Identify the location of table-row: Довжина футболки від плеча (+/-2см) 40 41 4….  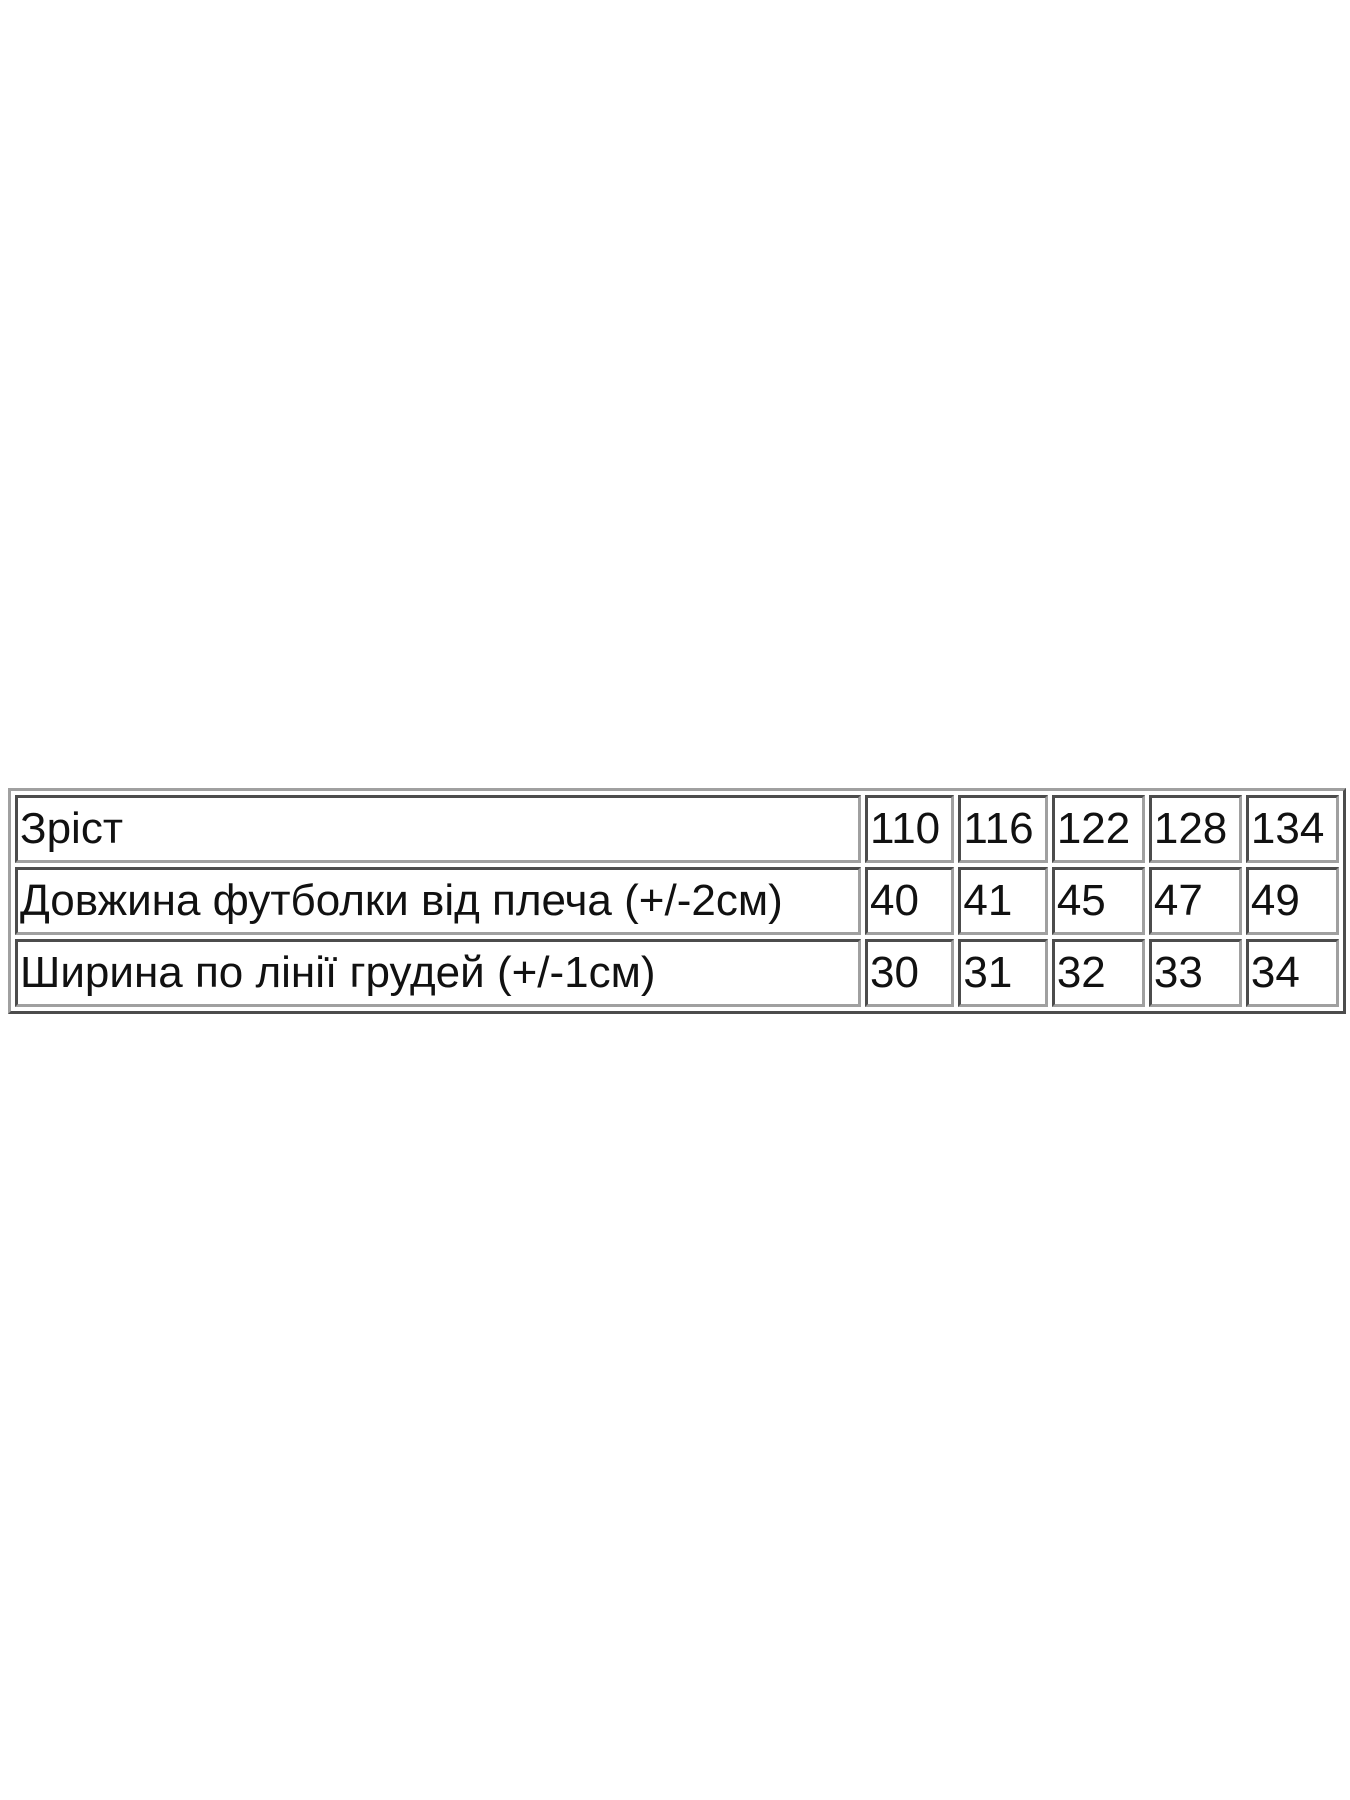
(677, 901).